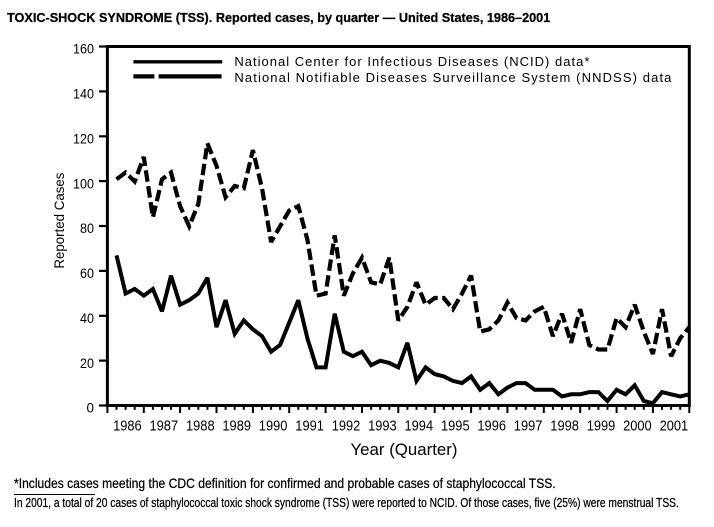 This screenshot has width=714, height=527. What do you see at coordinates (455, 427) in the screenshot?
I see `svg-text: 1995` at bounding box center [455, 427].